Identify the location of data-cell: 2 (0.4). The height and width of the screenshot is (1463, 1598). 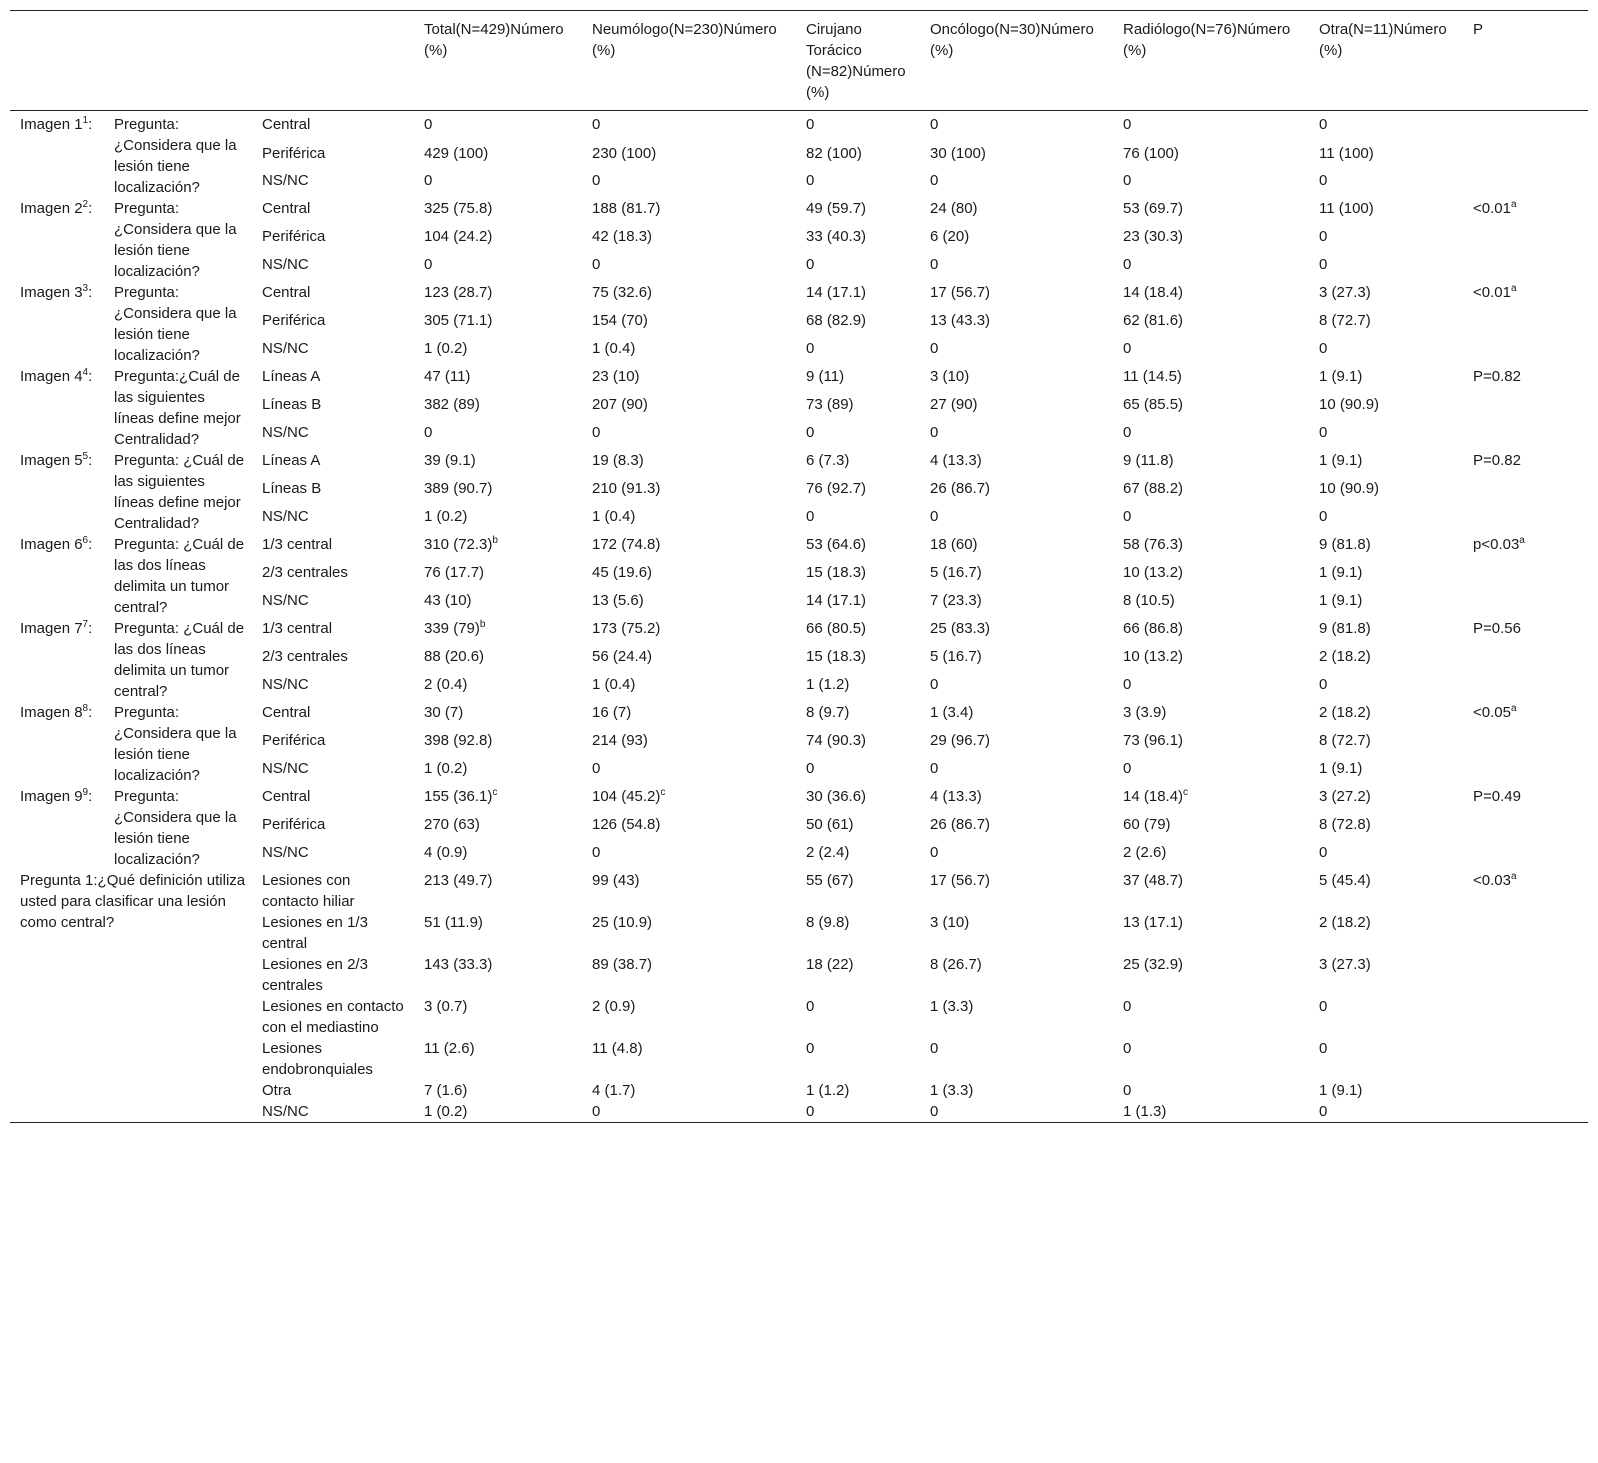
(498, 688).